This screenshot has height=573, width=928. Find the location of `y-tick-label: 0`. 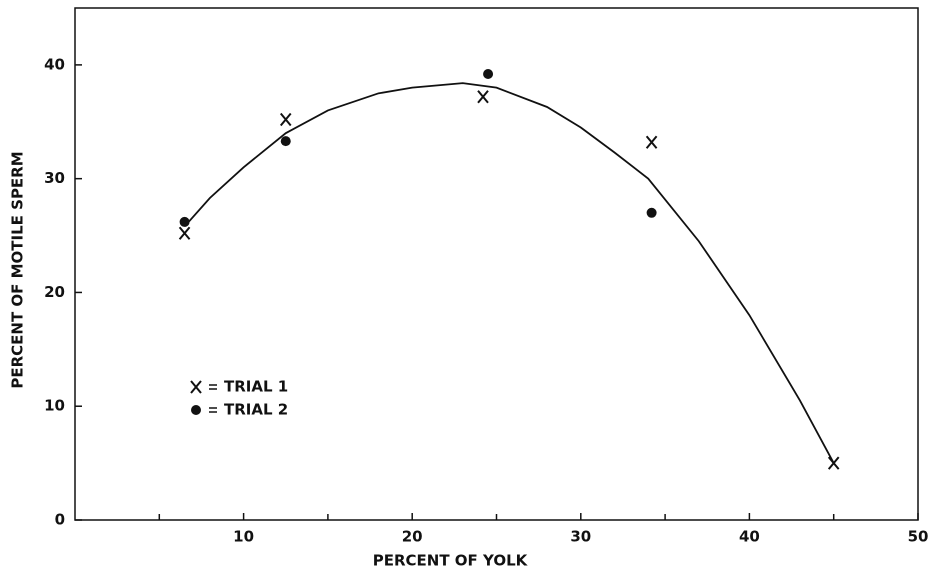

y-tick-label: 0 is located at coordinates (60, 520).